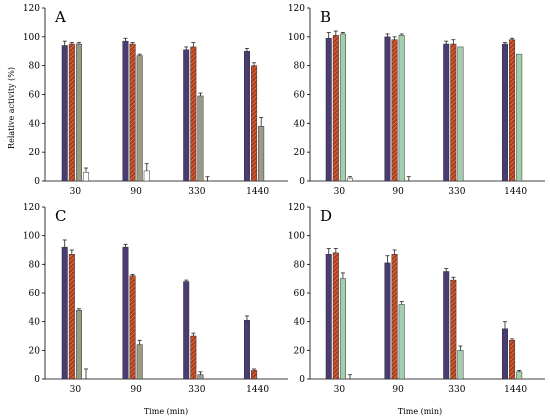  What do you see at coordinates (302, 380) in the screenshot?
I see `panel-d-y-tick-label: 0` at bounding box center [302, 380].